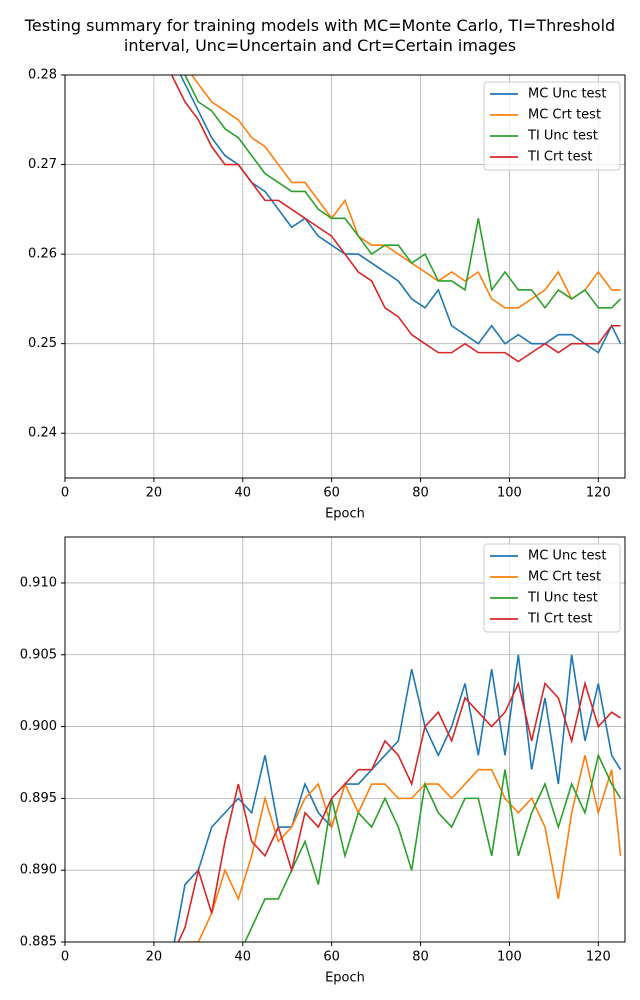 The image size is (640, 1000). Describe the element at coordinates (42, 164) in the screenshot. I see `y-tick-label: 0.27` at that location.